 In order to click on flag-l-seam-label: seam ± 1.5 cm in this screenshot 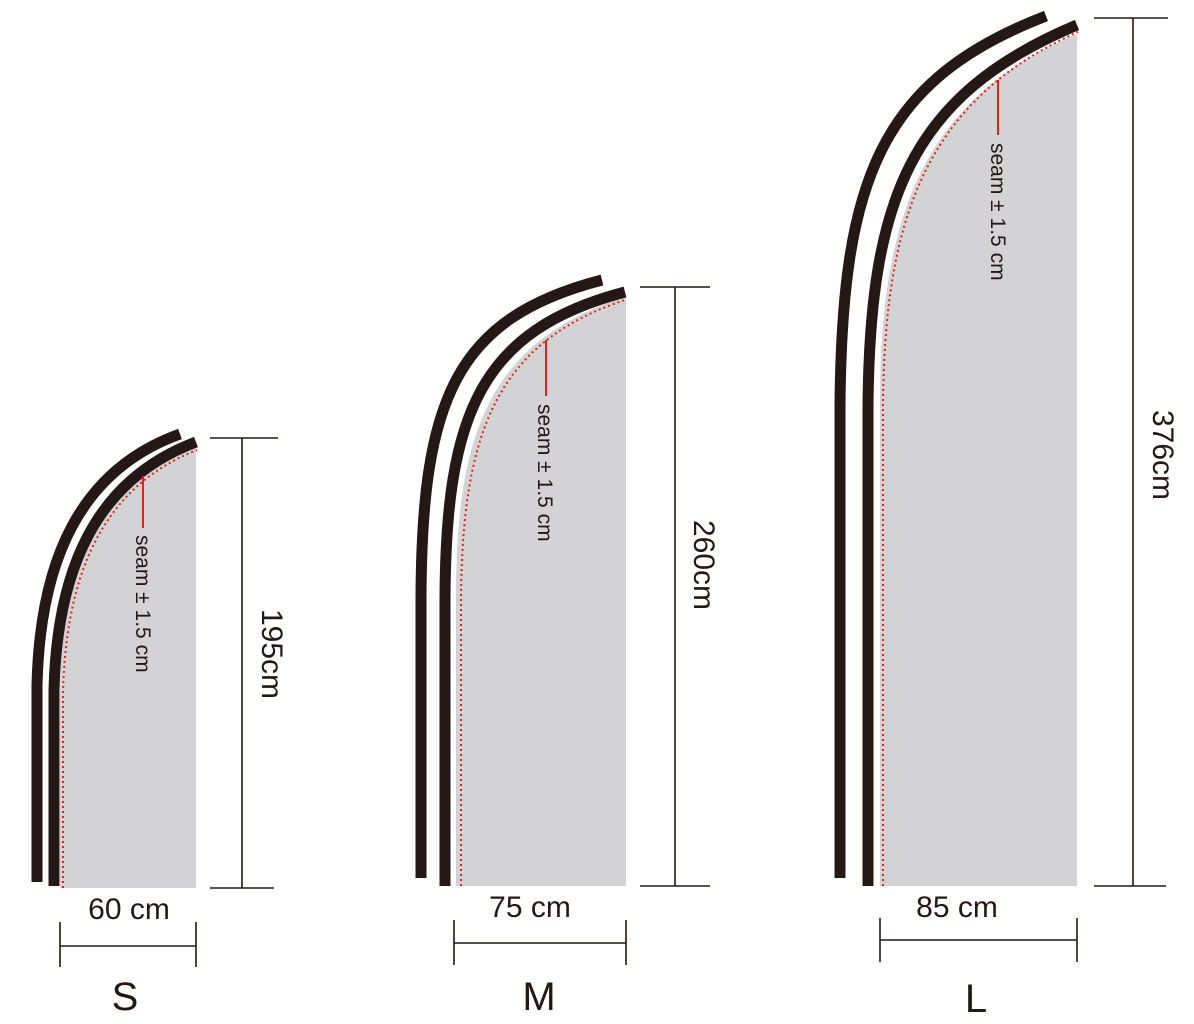, I will do `click(997, 212)`.